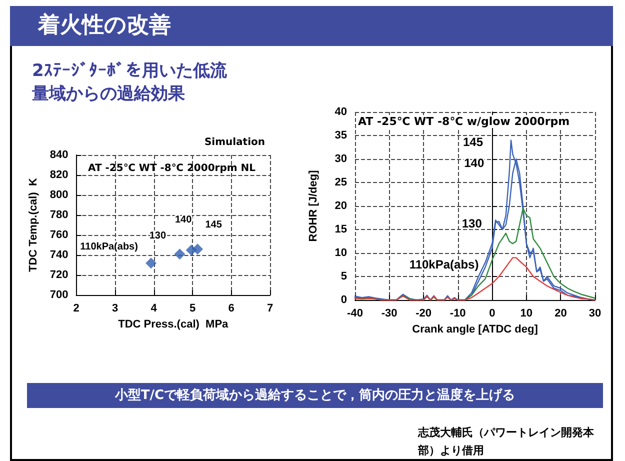 The width and height of the screenshot is (625, 461). What do you see at coordinates (458, 314) in the screenshot?
I see `x-tick-label: -10` at bounding box center [458, 314].